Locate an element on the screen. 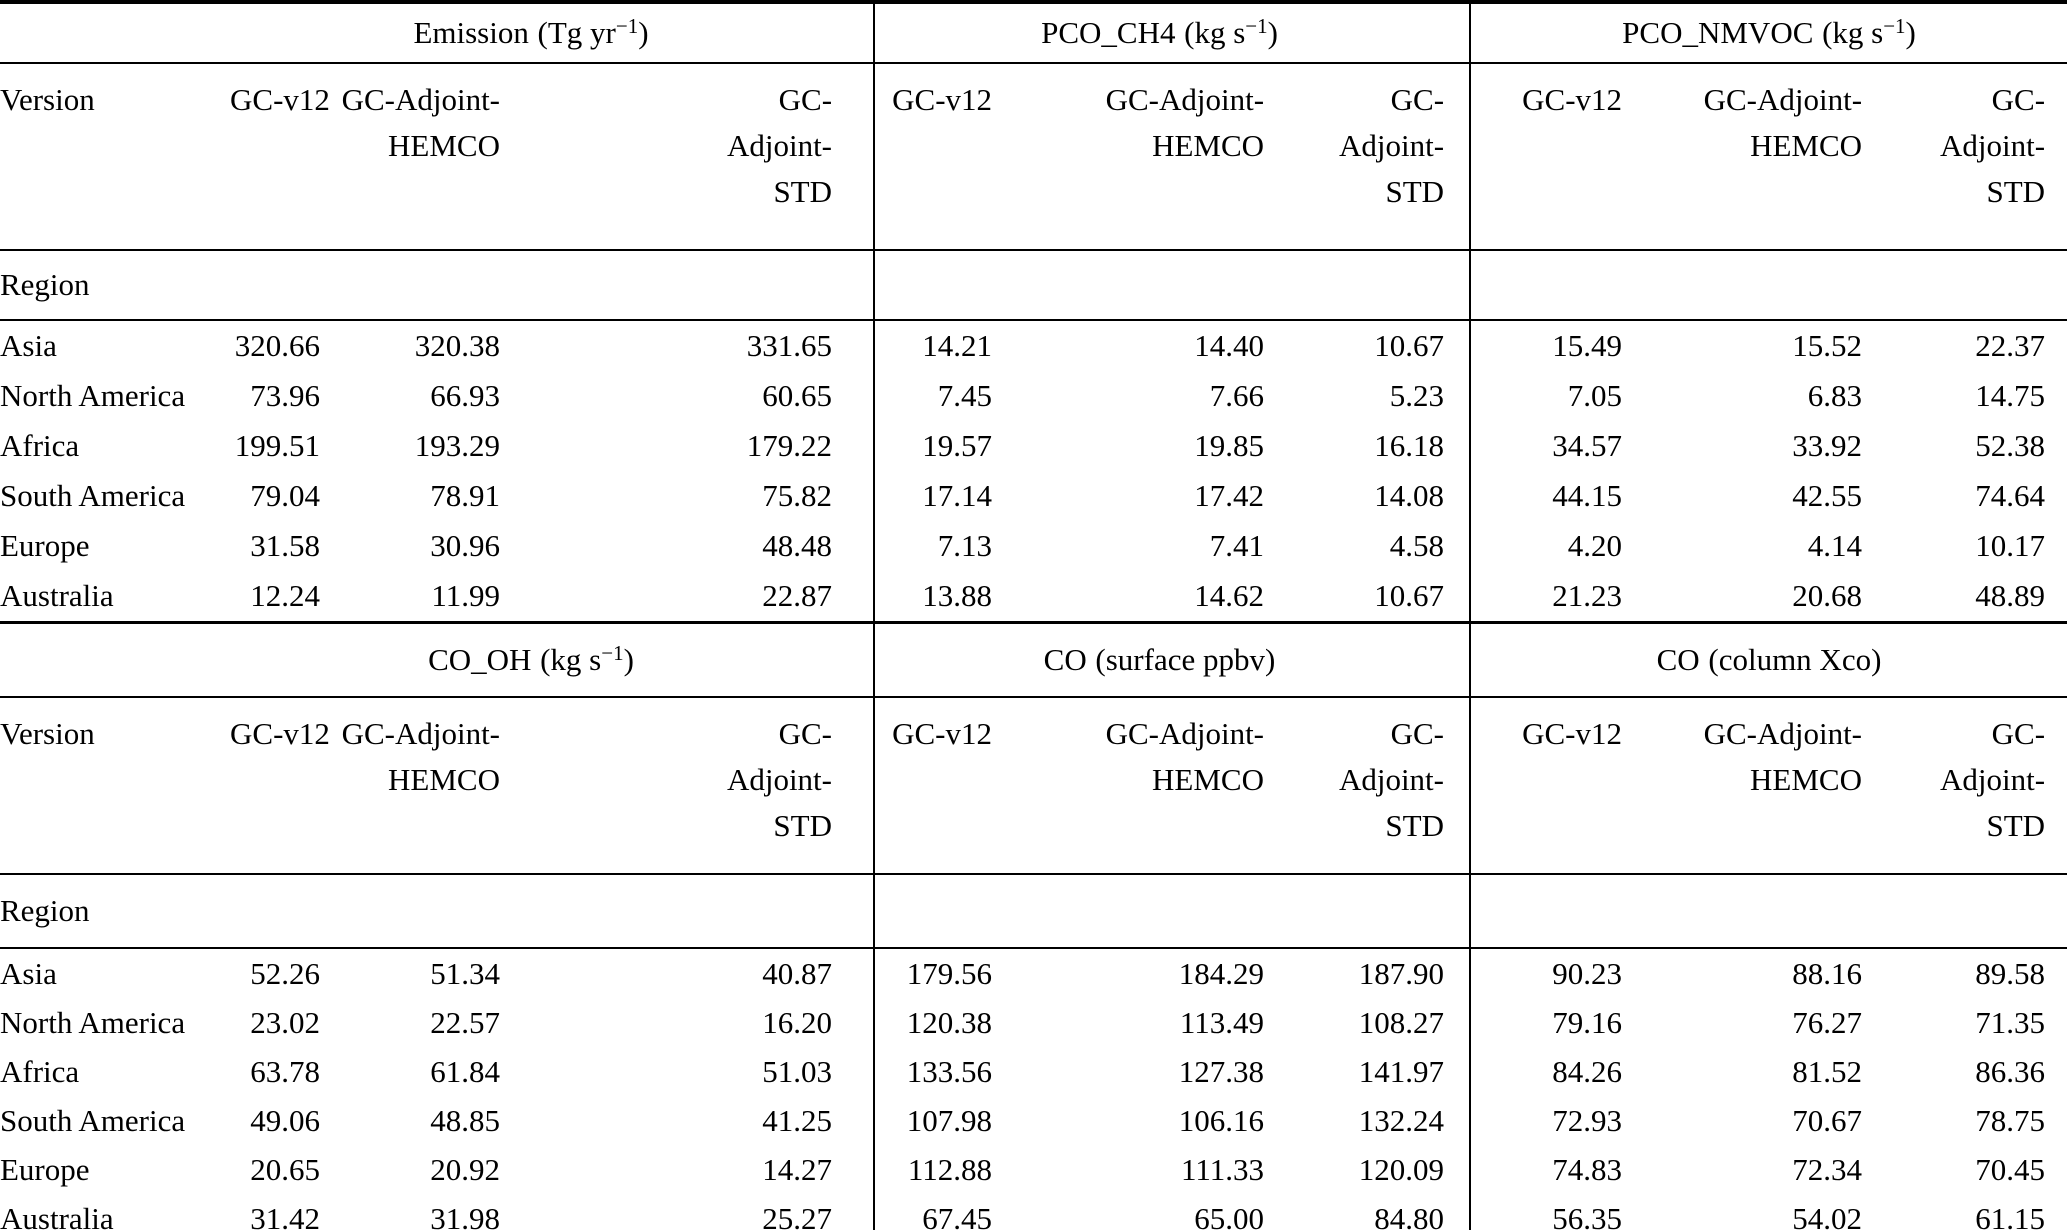 The height and width of the screenshot is (1230, 2067). value-cell: 20.65 is located at coordinates (285, 1169).